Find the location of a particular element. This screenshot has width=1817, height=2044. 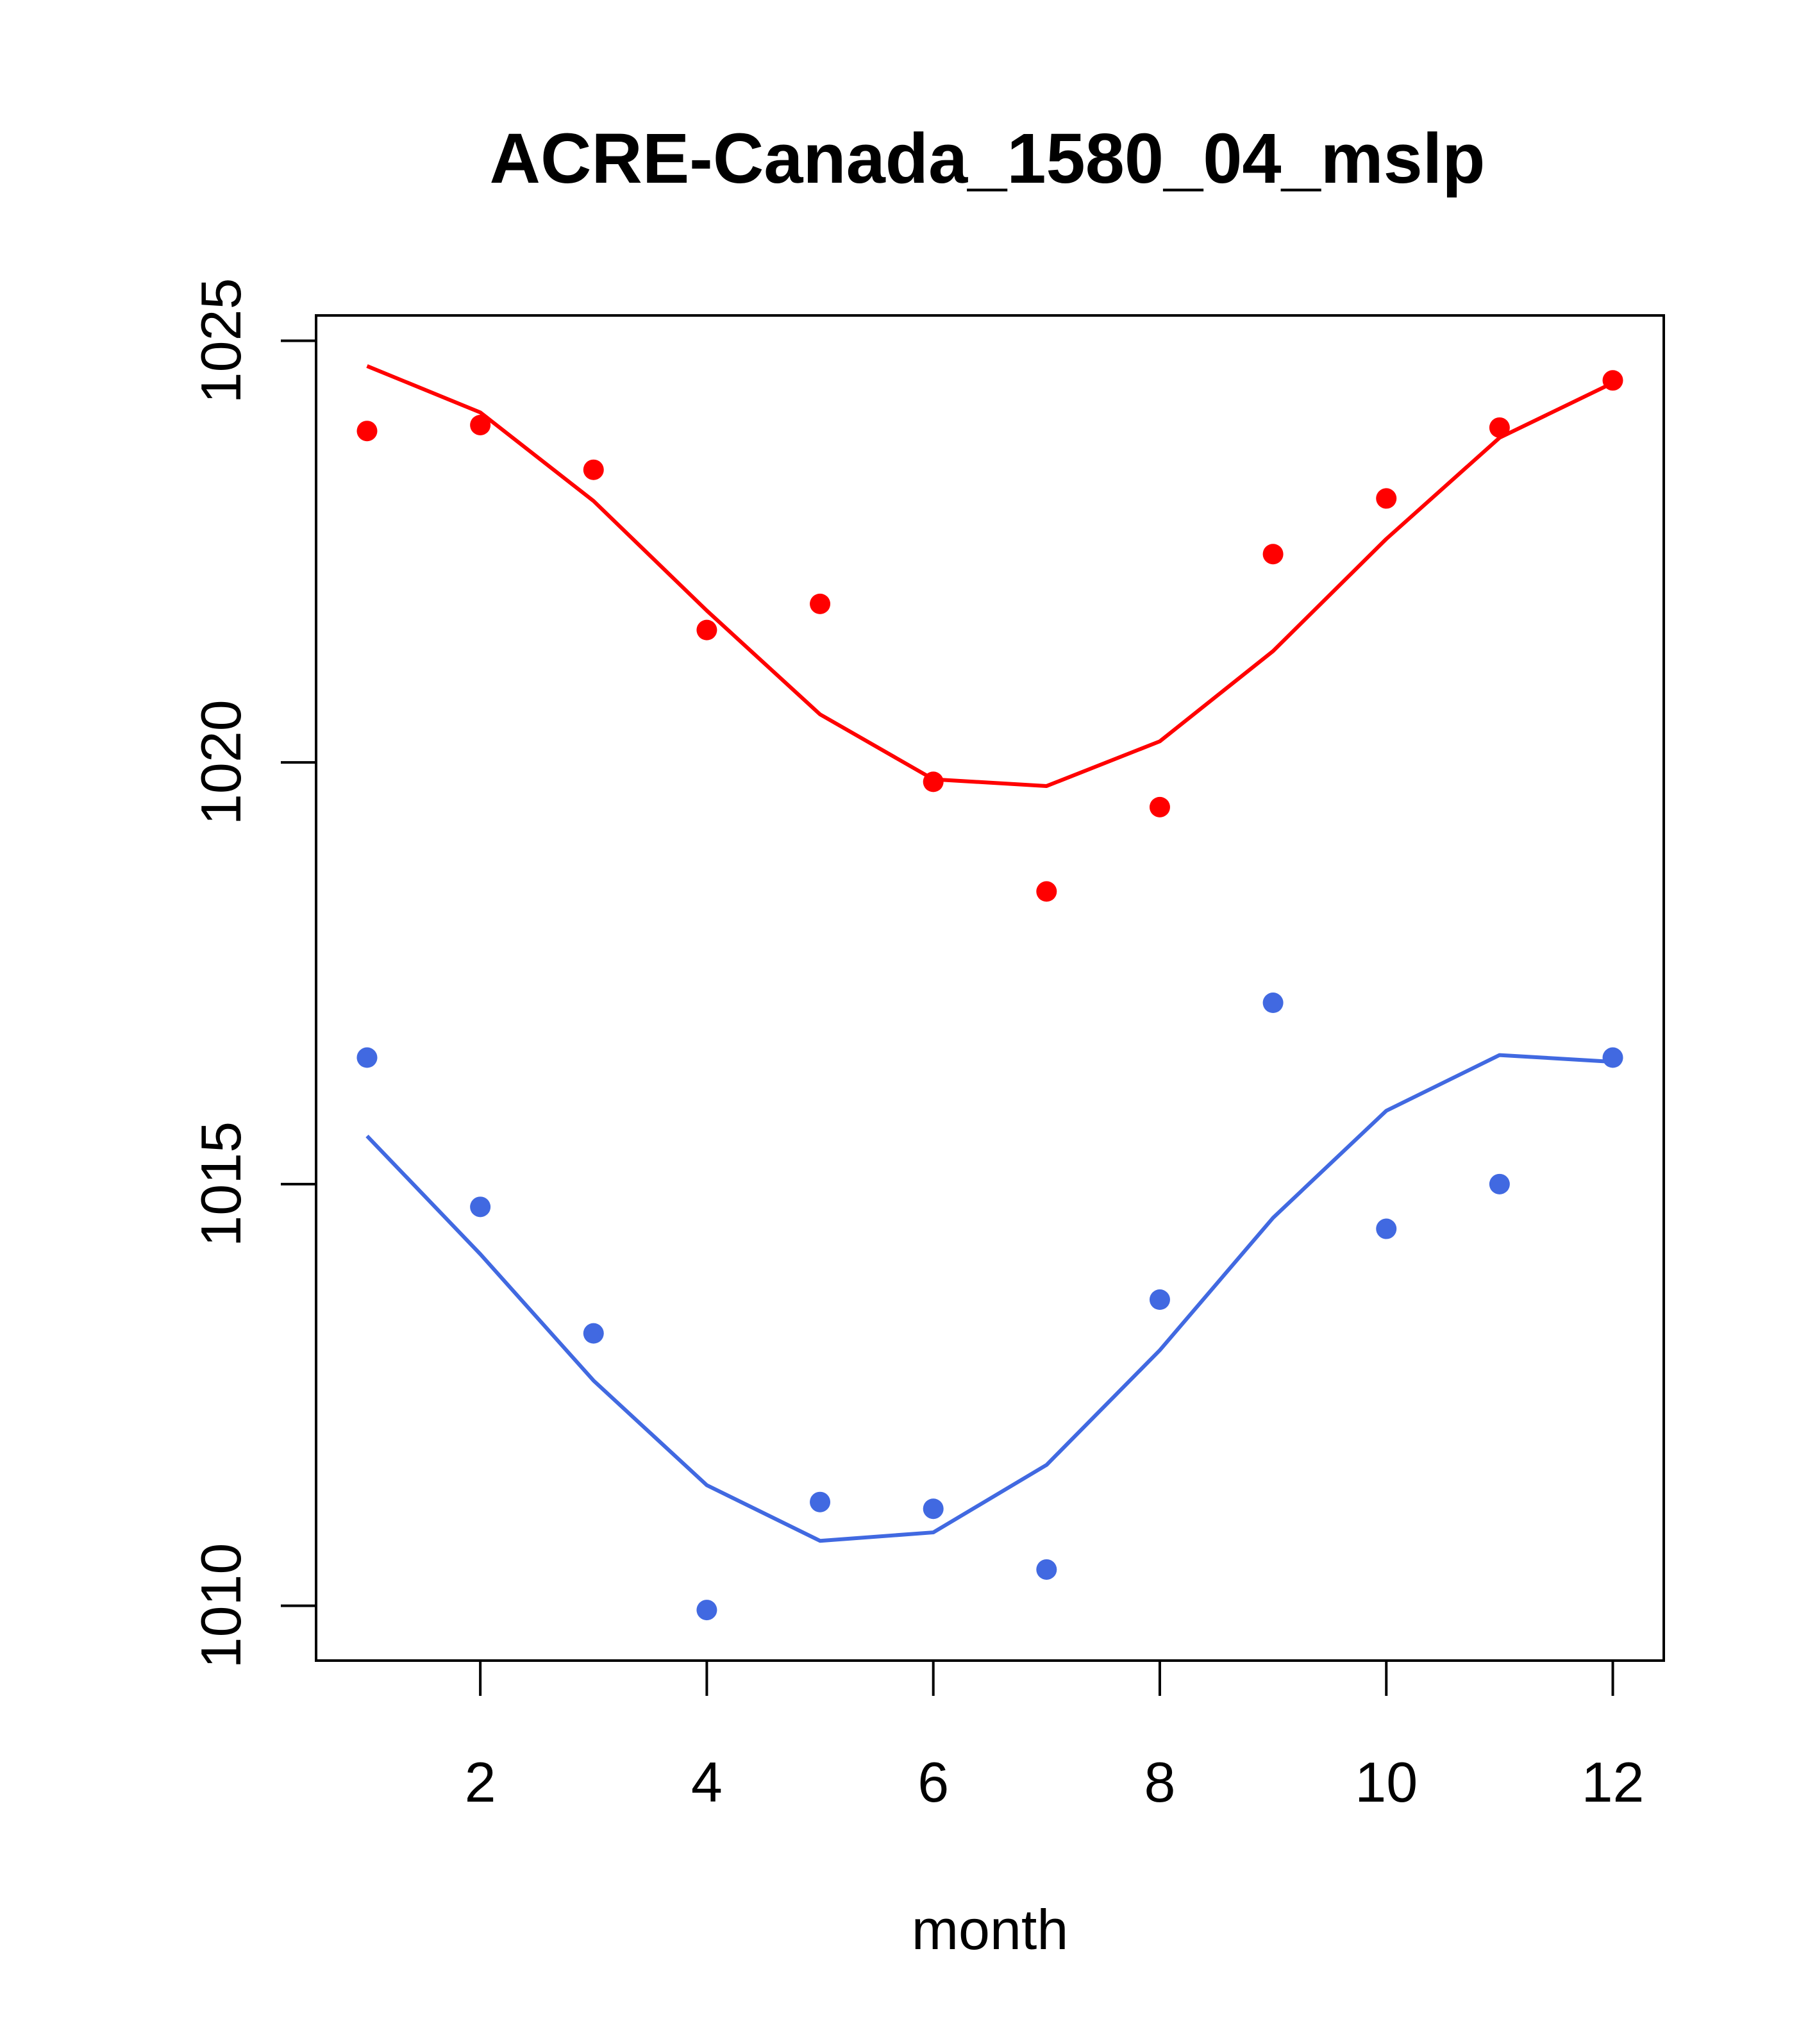

y-tick-label: 1015 is located at coordinates (221, 1184).